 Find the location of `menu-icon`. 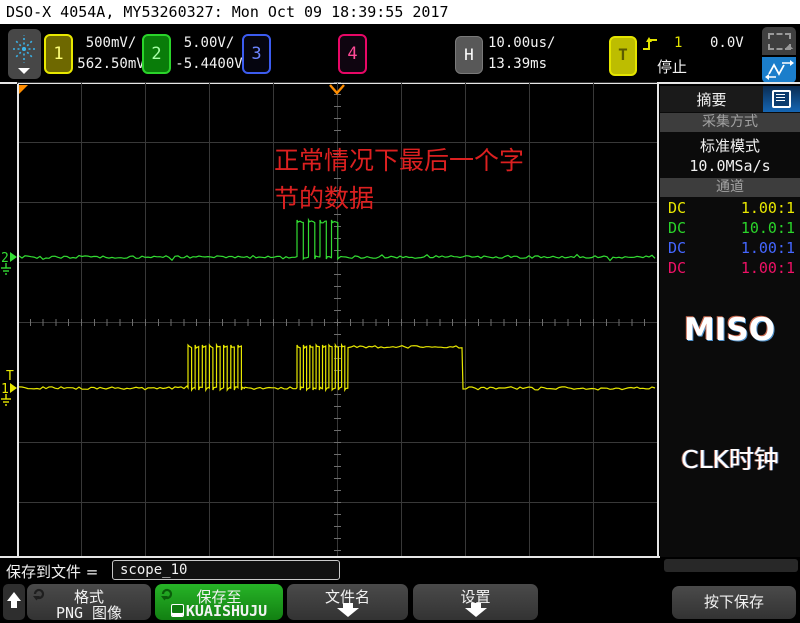

menu-icon is located at coordinates (781, 99).